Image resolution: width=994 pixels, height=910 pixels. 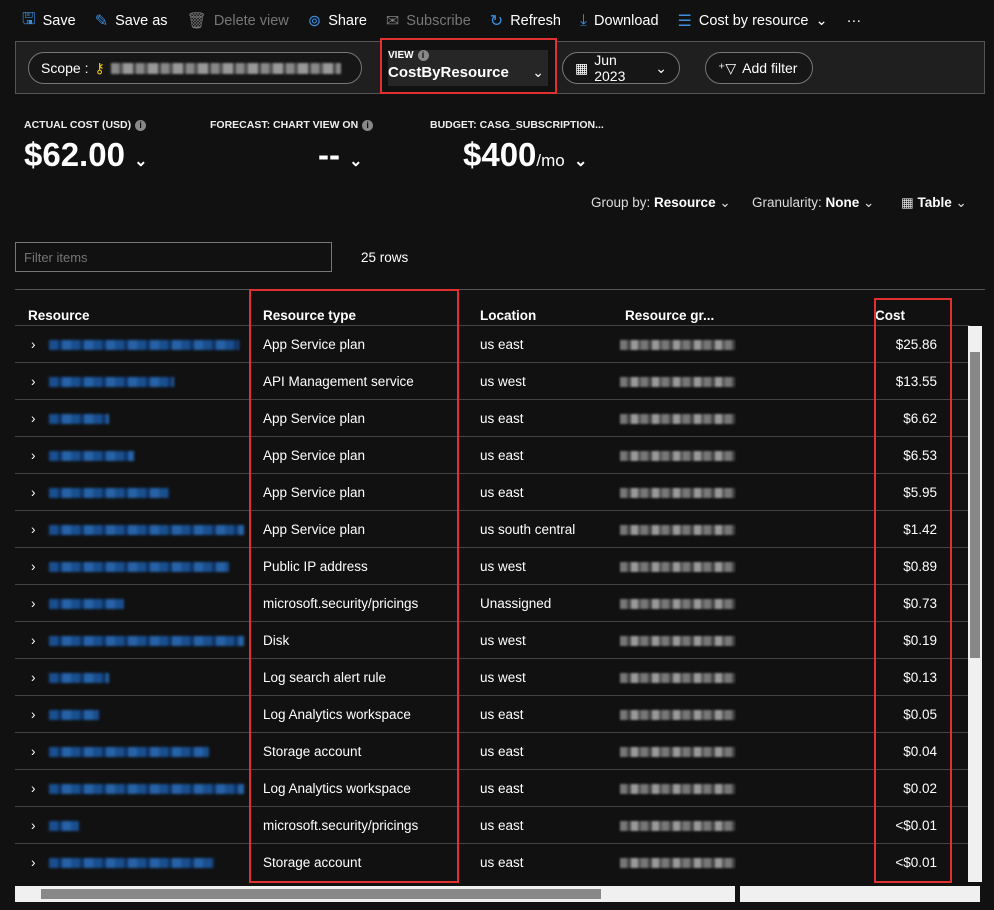 What do you see at coordinates (340, 154) in the screenshot?
I see `forecast-value: -- ⌄` at bounding box center [340, 154].